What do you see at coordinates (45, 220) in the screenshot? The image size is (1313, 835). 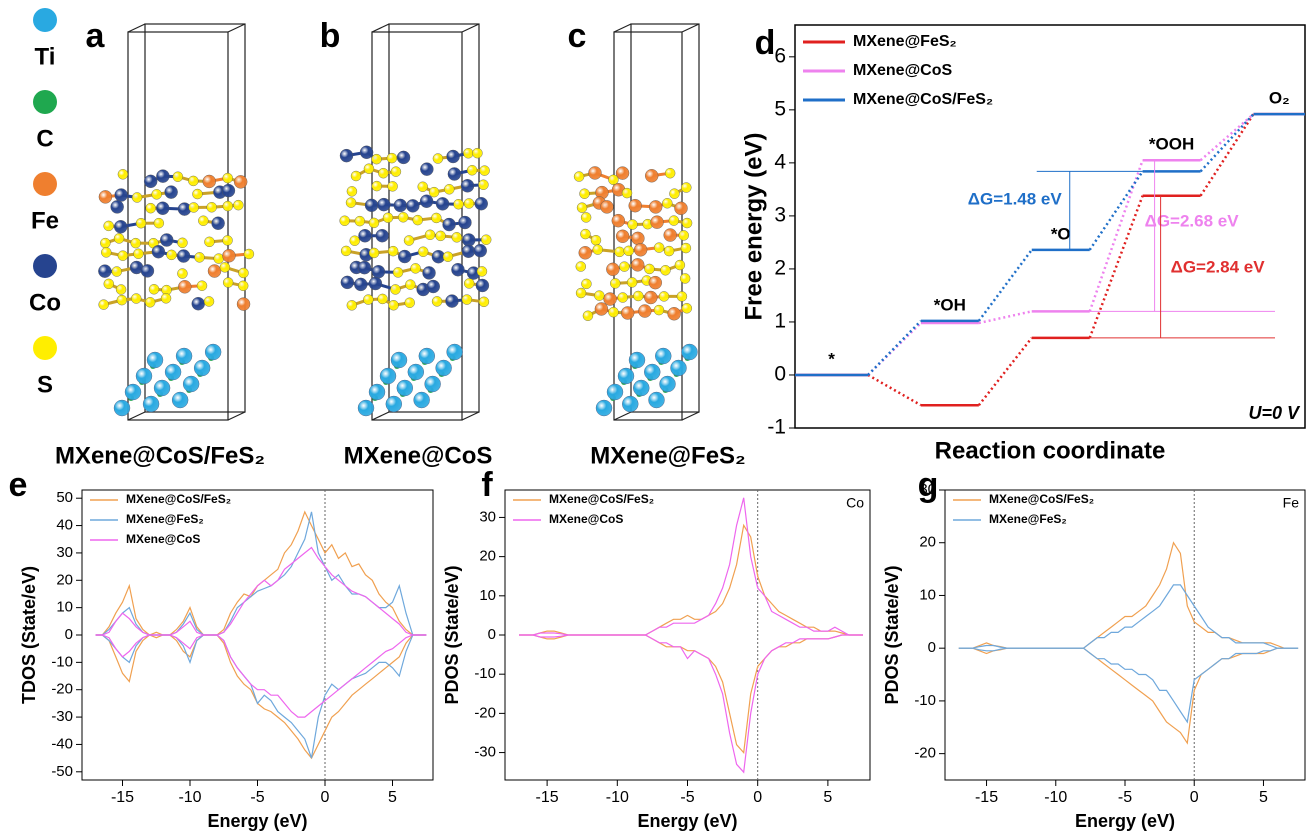 I see `element-label: Fe` at bounding box center [45, 220].